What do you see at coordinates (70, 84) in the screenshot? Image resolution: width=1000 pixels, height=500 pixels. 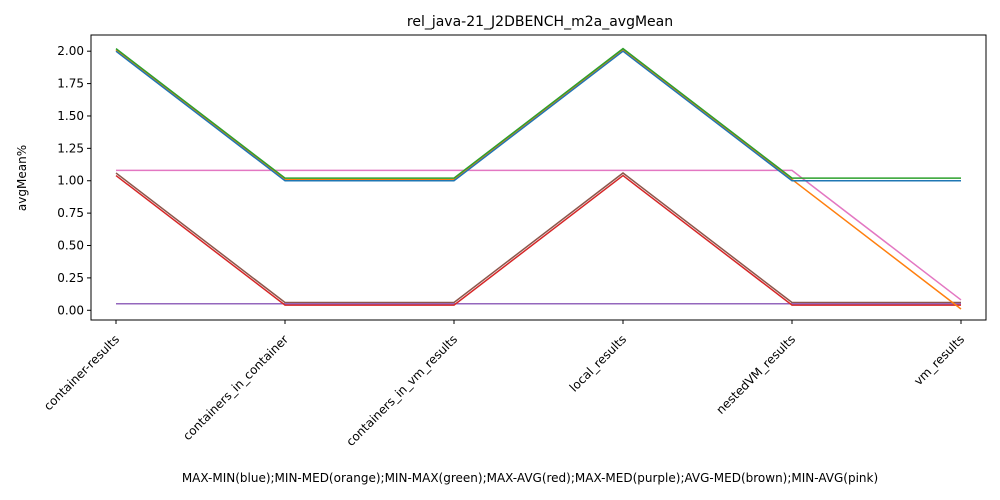 I see `y-tick-label: 1.75` at bounding box center [70, 84].